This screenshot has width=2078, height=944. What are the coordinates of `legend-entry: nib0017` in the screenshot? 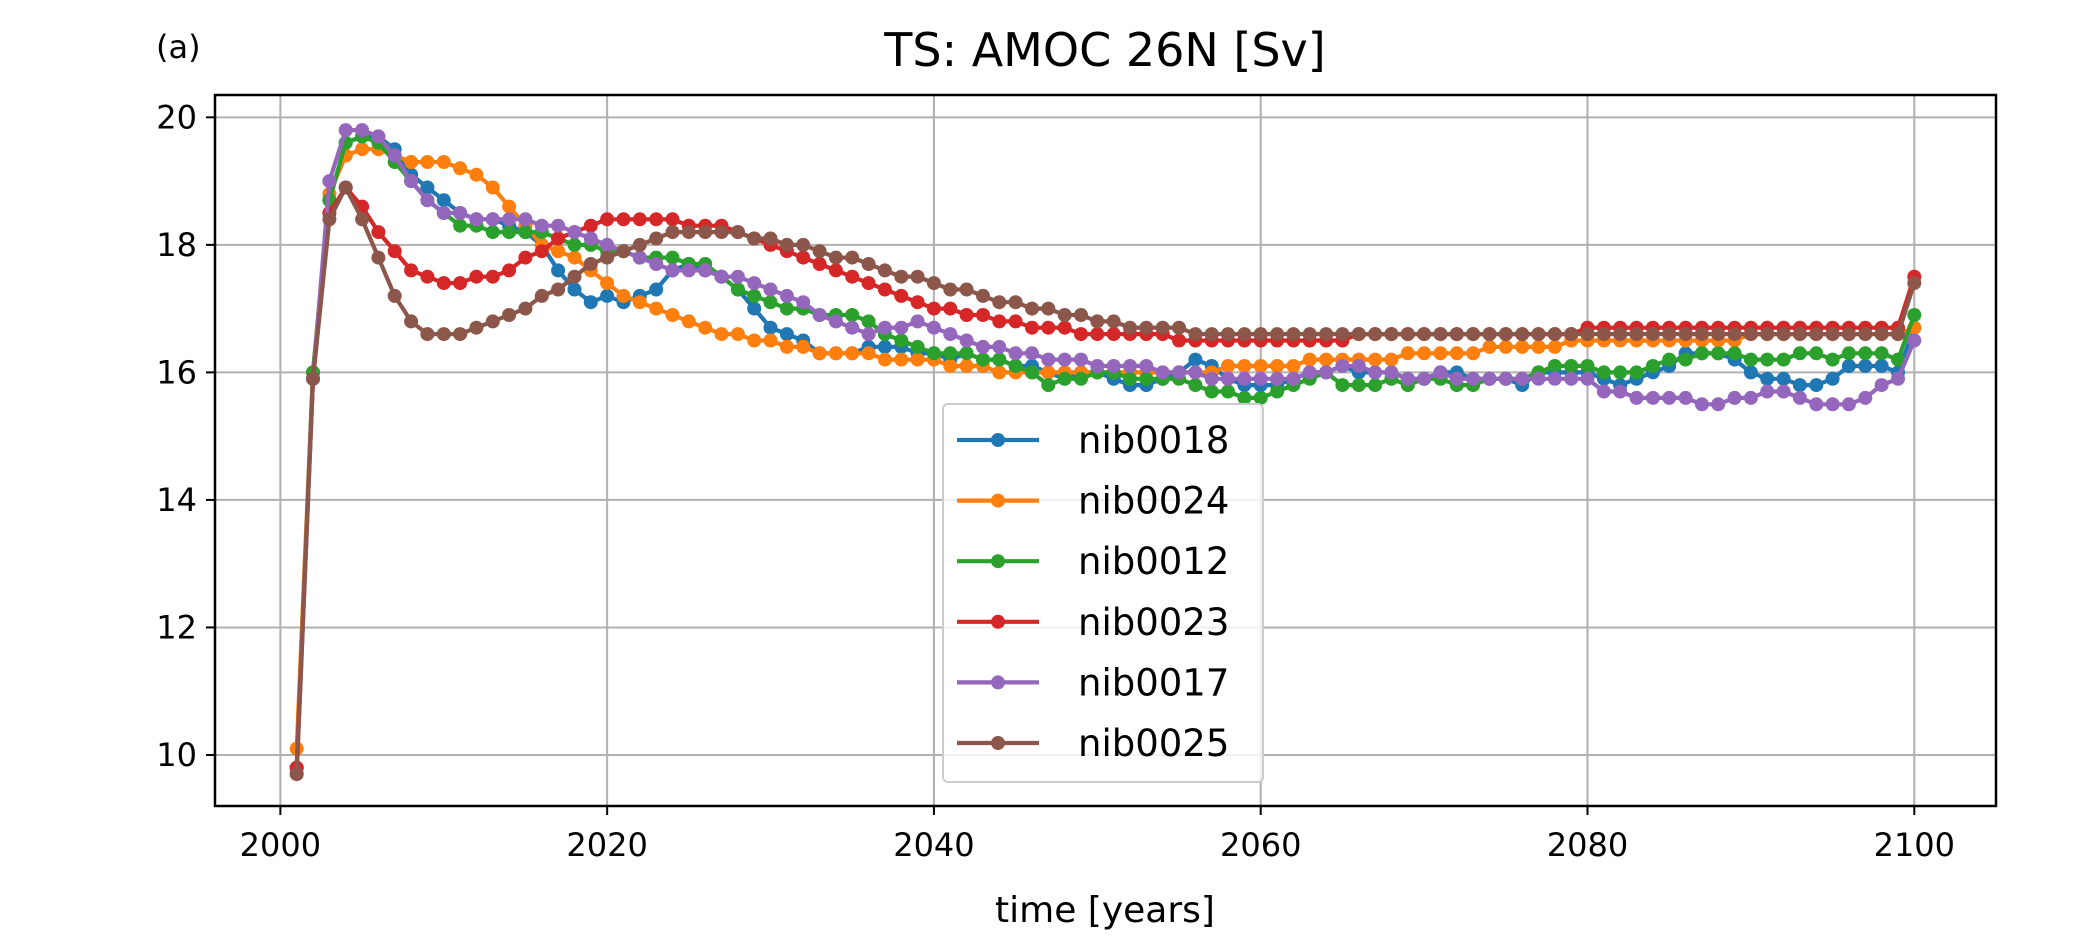 It's located at (1093, 682).